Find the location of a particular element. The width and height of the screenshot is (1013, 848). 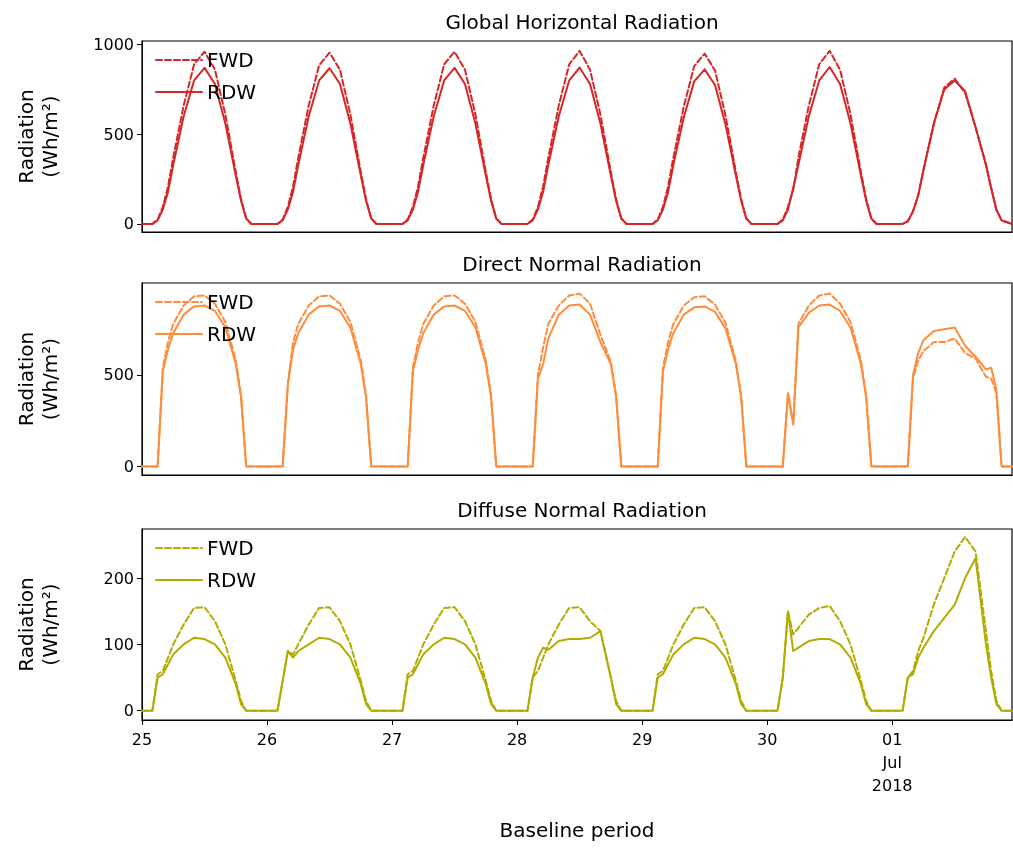

x-axis-title: Baseline period is located at coordinates (577, 830).